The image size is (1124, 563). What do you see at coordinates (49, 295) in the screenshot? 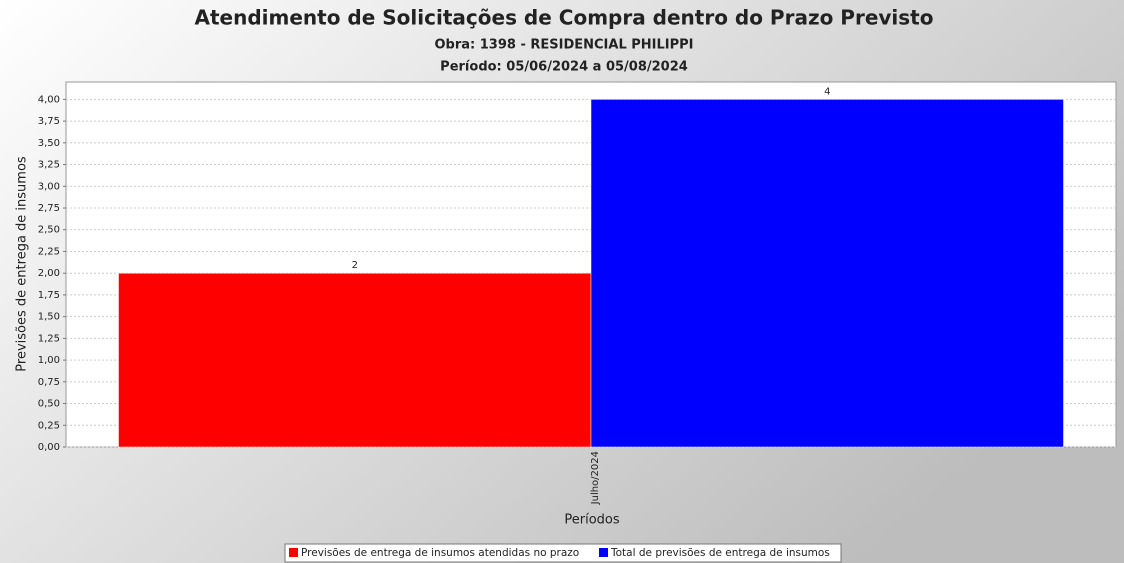
I see `y-tick-label: 1,75` at bounding box center [49, 295].